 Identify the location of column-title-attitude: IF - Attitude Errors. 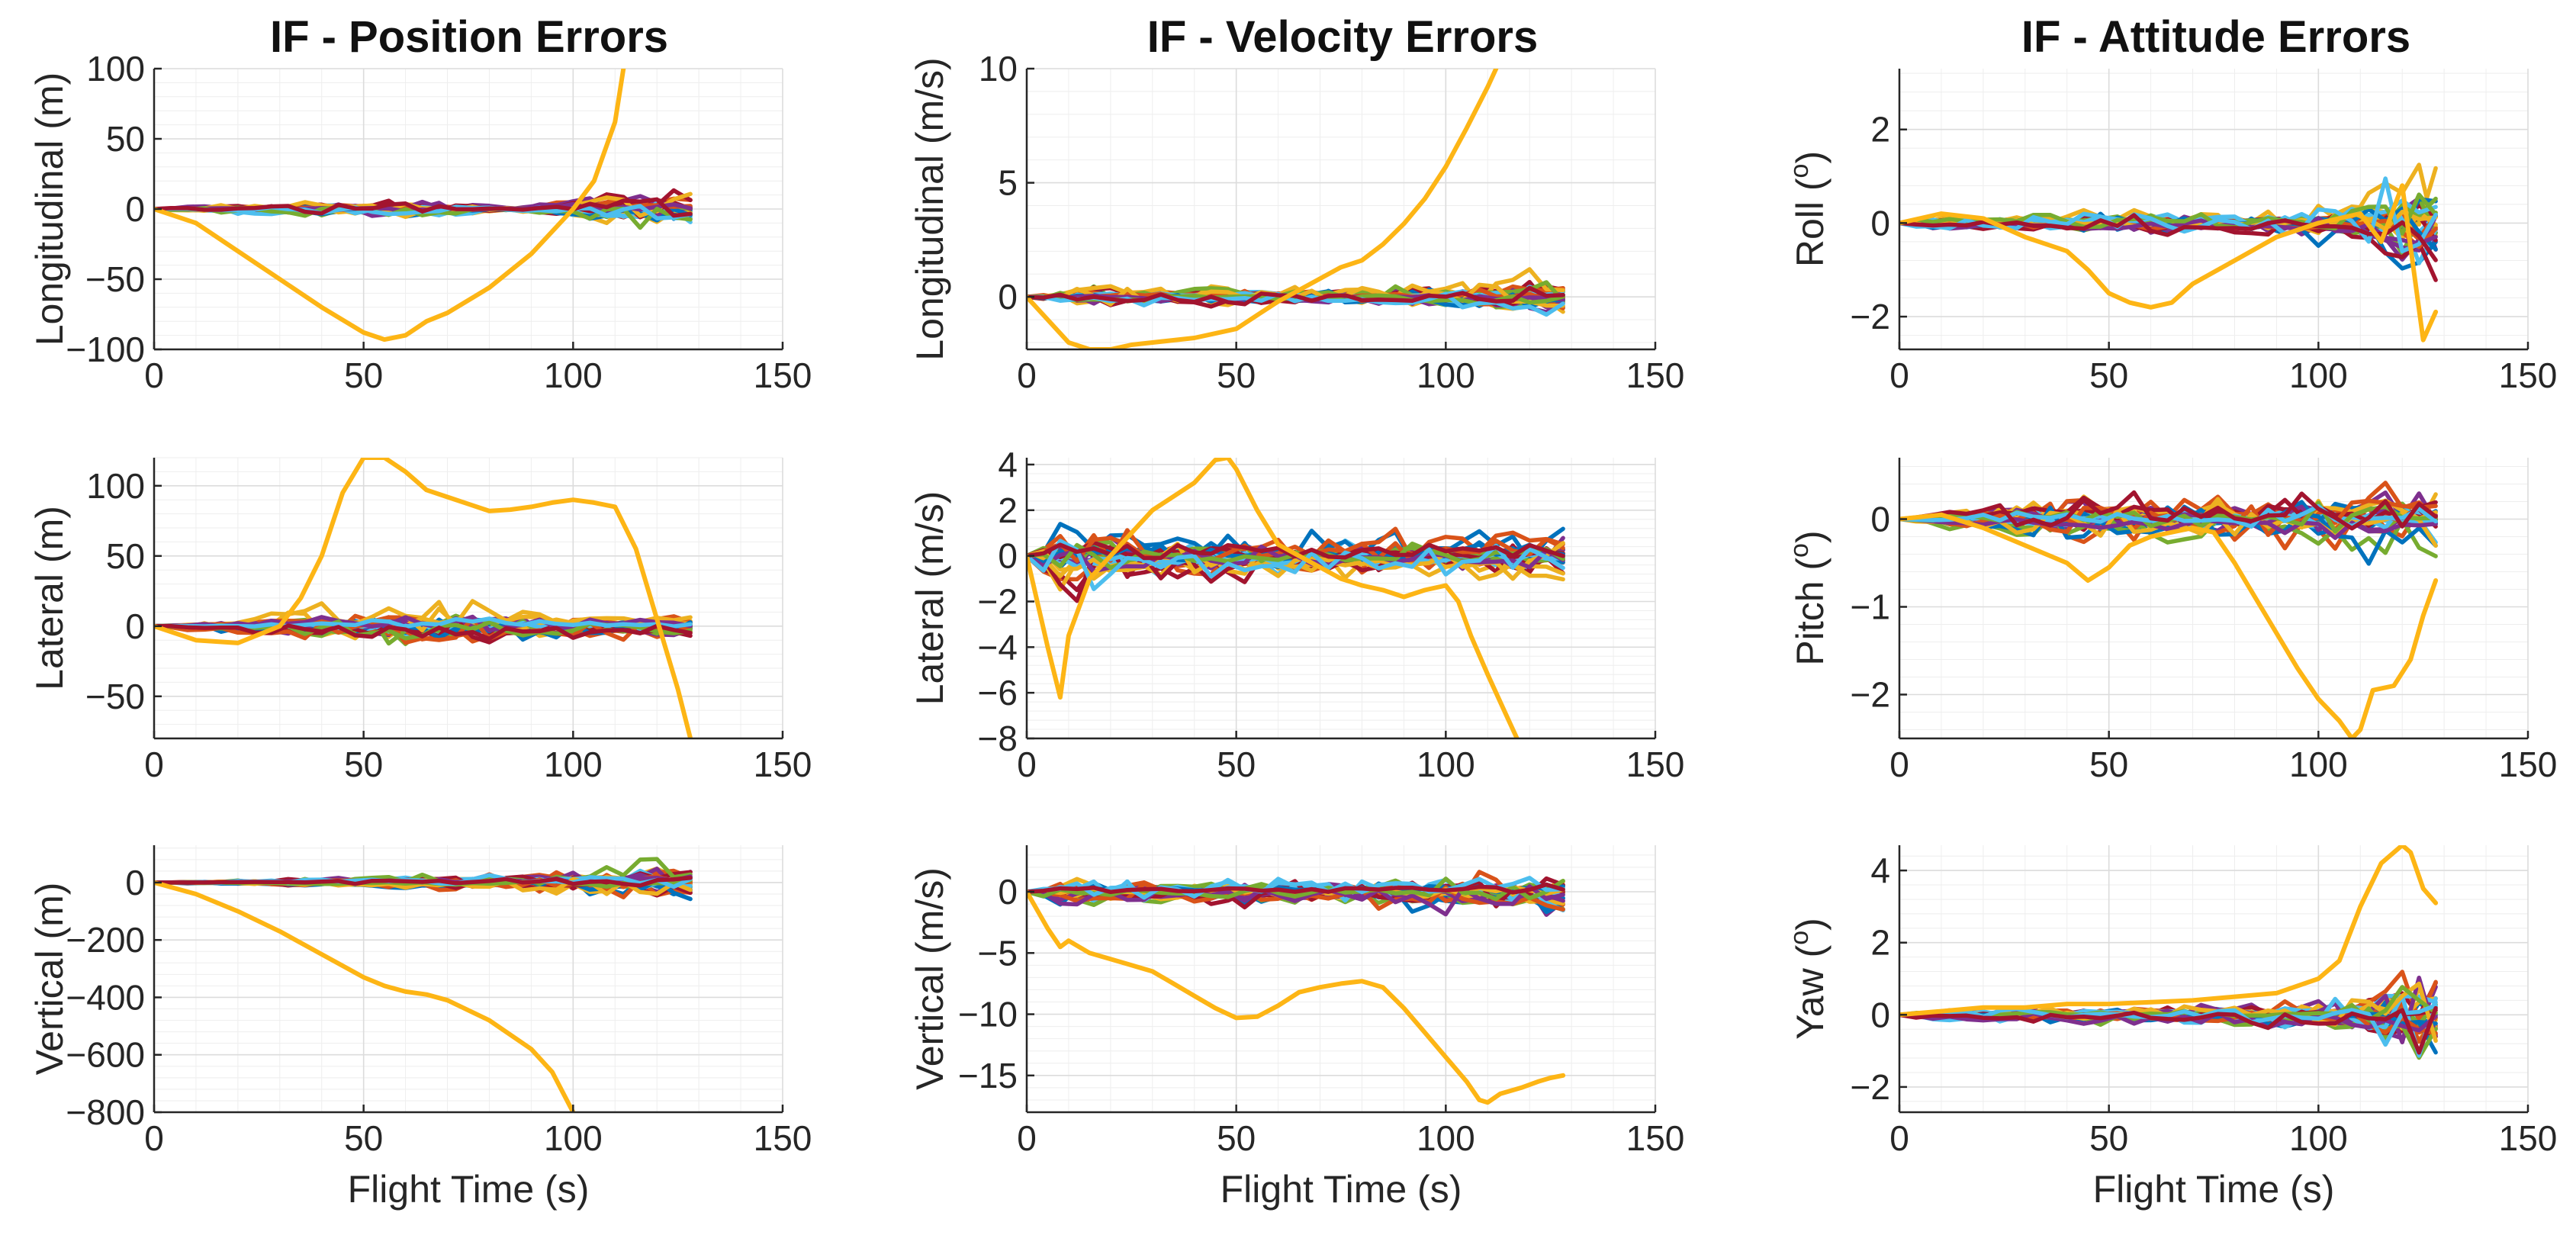
(2215, 37).